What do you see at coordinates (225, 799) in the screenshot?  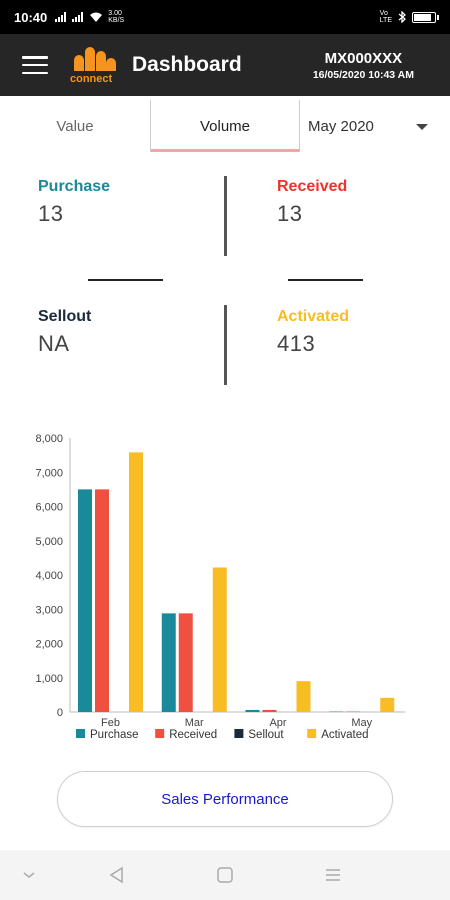 I see `sales-performance-button: Sales Performance` at bounding box center [225, 799].